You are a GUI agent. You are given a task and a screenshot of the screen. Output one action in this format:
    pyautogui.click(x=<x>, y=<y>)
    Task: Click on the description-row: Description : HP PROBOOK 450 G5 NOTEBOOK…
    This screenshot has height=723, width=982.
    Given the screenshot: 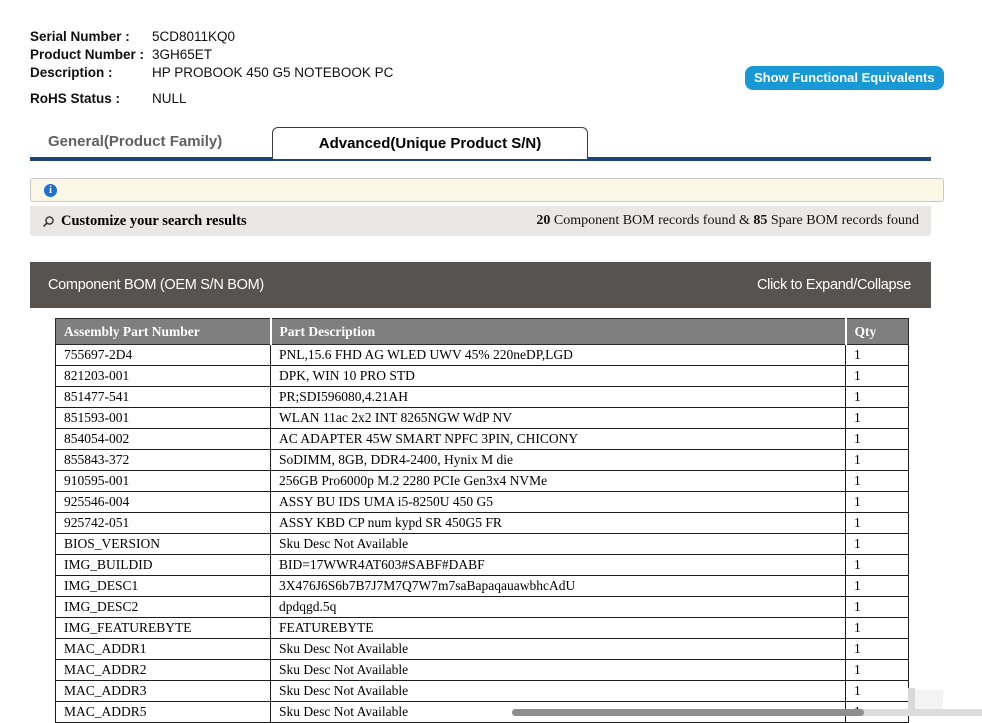 What is the action you would take?
    pyautogui.click(x=211, y=73)
    